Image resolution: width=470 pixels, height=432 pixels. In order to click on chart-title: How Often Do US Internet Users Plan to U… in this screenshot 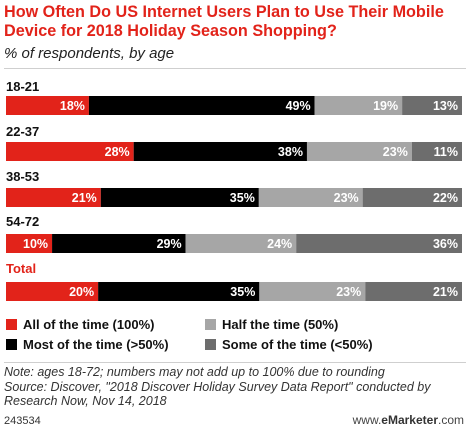, I will do `click(224, 21)`.